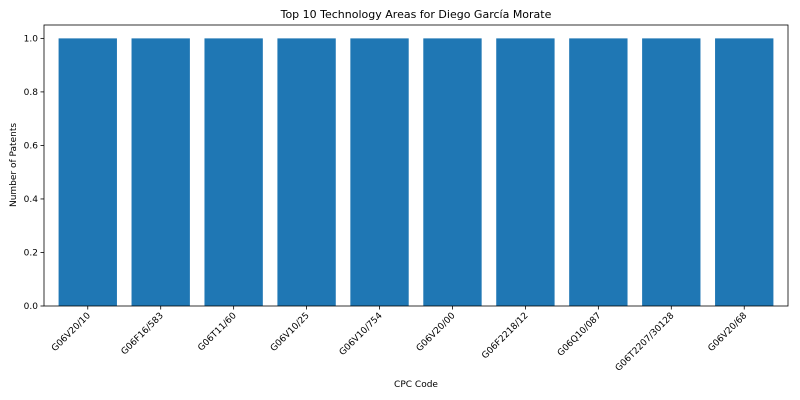 Image resolution: width=800 pixels, height=400 pixels. Describe the element at coordinates (645, 342) in the screenshot. I see `x-tick-label: G06T2207/30128` at that location.